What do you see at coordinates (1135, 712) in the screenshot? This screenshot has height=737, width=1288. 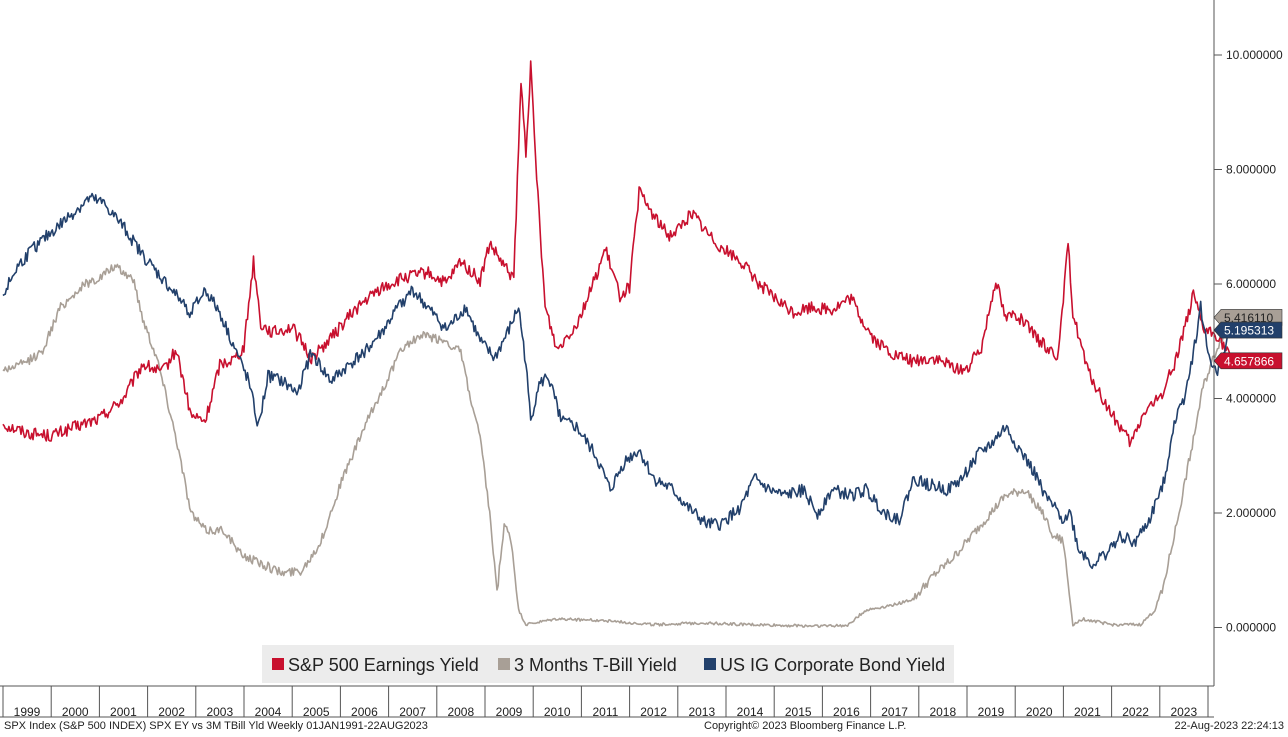 I see `x-tick-label: 2022` at bounding box center [1135, 712].